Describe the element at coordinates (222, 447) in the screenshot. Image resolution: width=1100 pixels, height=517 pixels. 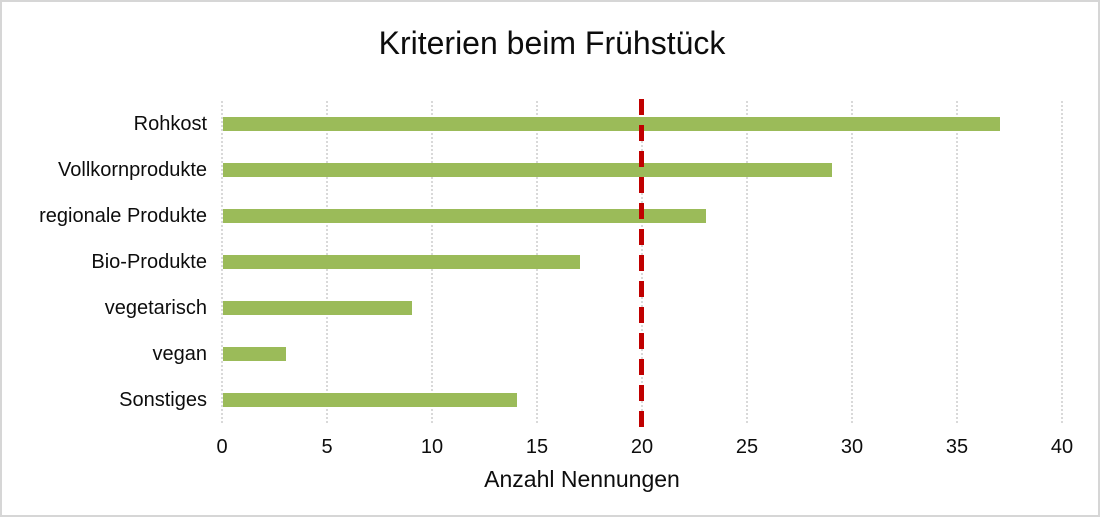
I see `x-tick-label-0: 0` at that location.